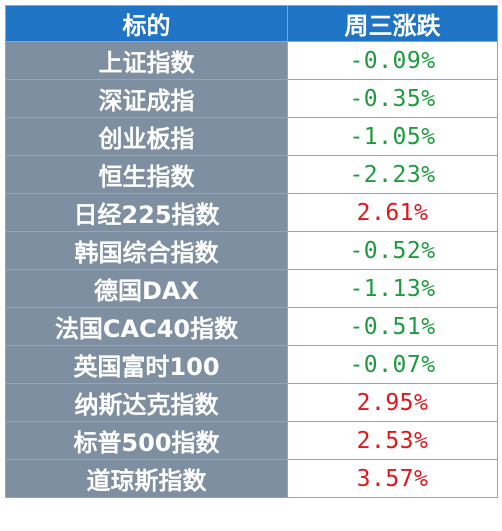  What do you see at coordinates (392, 23) in the screenshot?
I see `header-change: 周三涨跌` at bounding box center [392, 23].